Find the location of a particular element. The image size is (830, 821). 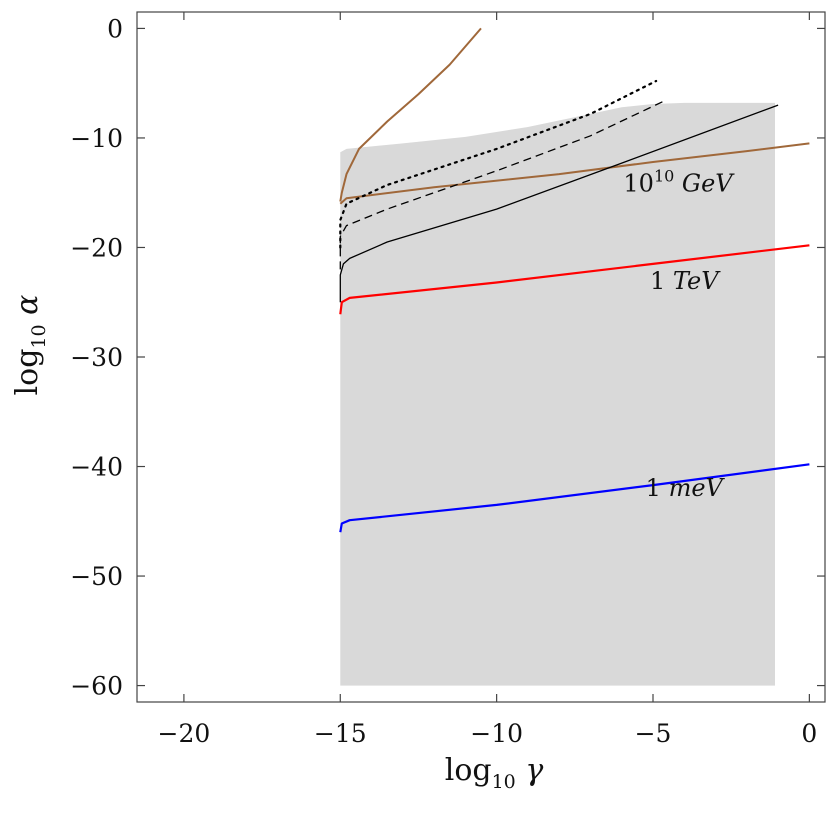

series-annotation: 1 meV is located at coordinates (686, 488).